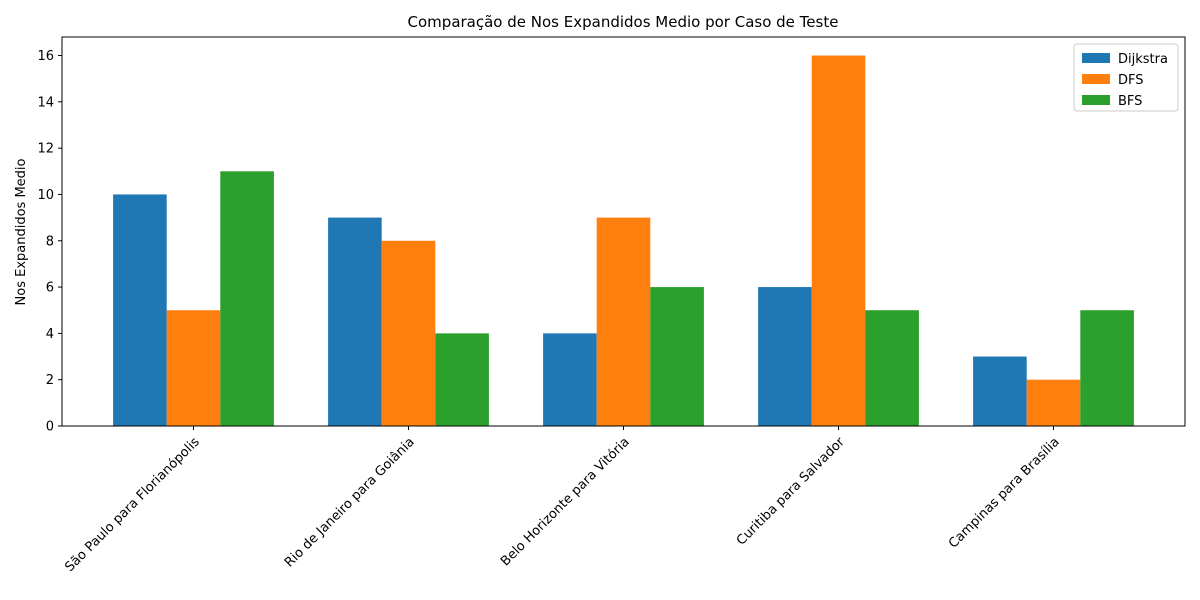 The width and height of the screenshot is (1200, 600). Describe the element at coordinates (1096, 79) in the screenshot. I see `legend-swatch-dfs` at that location.